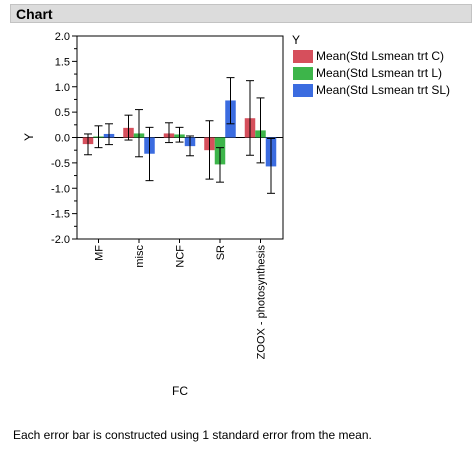 This screenshot has height=462, width=476. I want to click on x-tick-label: NCF, so click(181, 256).